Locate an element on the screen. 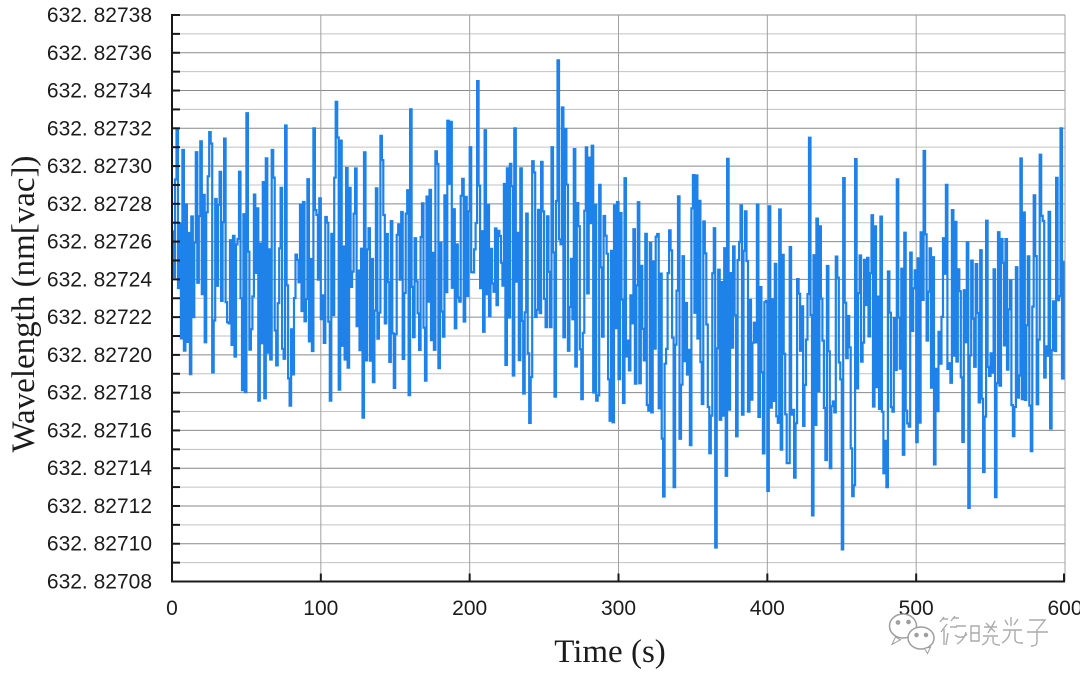 Image resolution: width=1080 pixels, height=681 pixels. svg-text: 632. 82734 is located at coordinates (99, 91).